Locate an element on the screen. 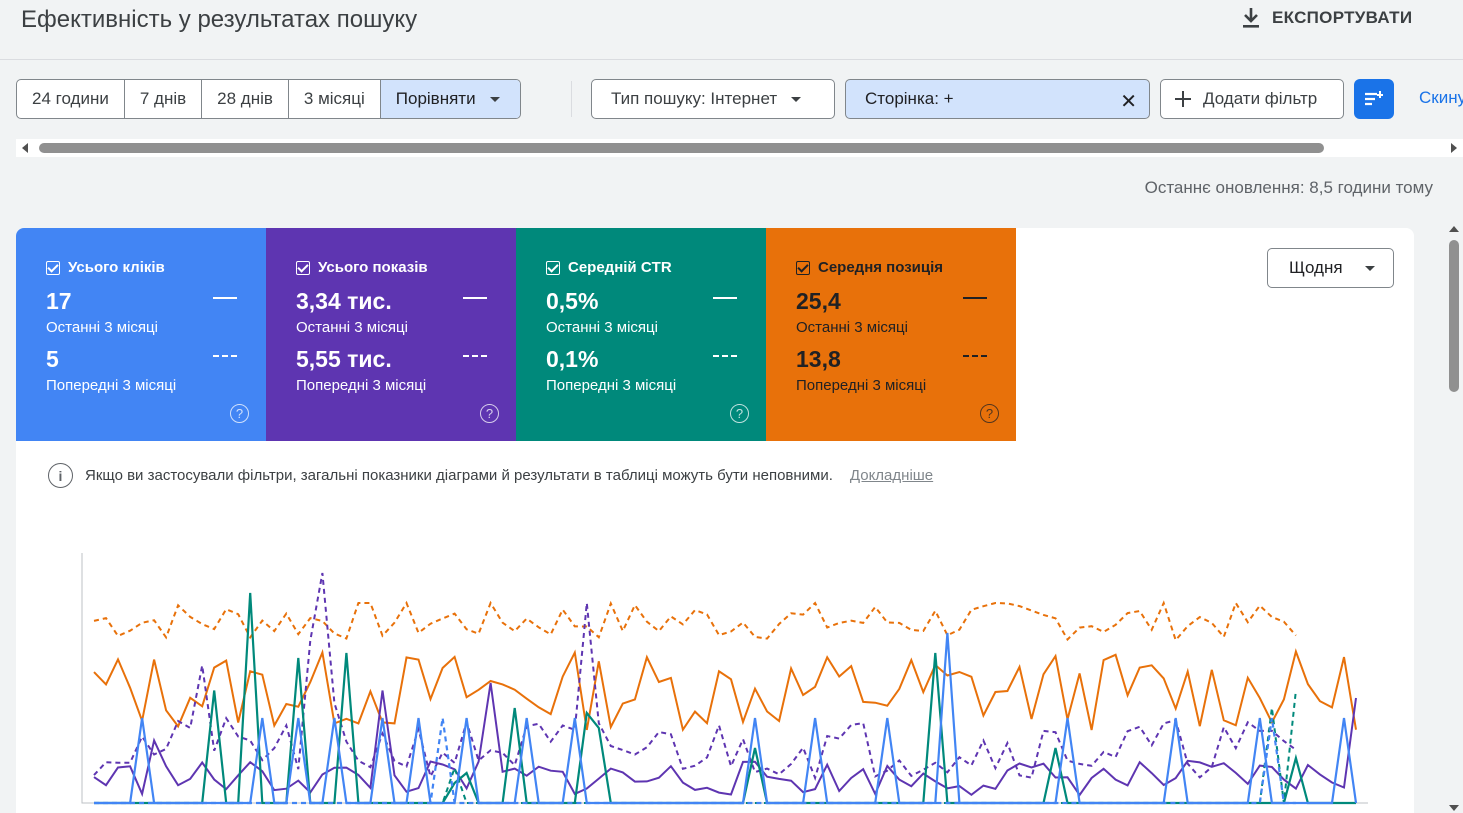 Image resolution: width=1463 pixels, height=813 pixels. export-label: ЕКСПОРТУВАТИ is located at coordinates (1342, 17).